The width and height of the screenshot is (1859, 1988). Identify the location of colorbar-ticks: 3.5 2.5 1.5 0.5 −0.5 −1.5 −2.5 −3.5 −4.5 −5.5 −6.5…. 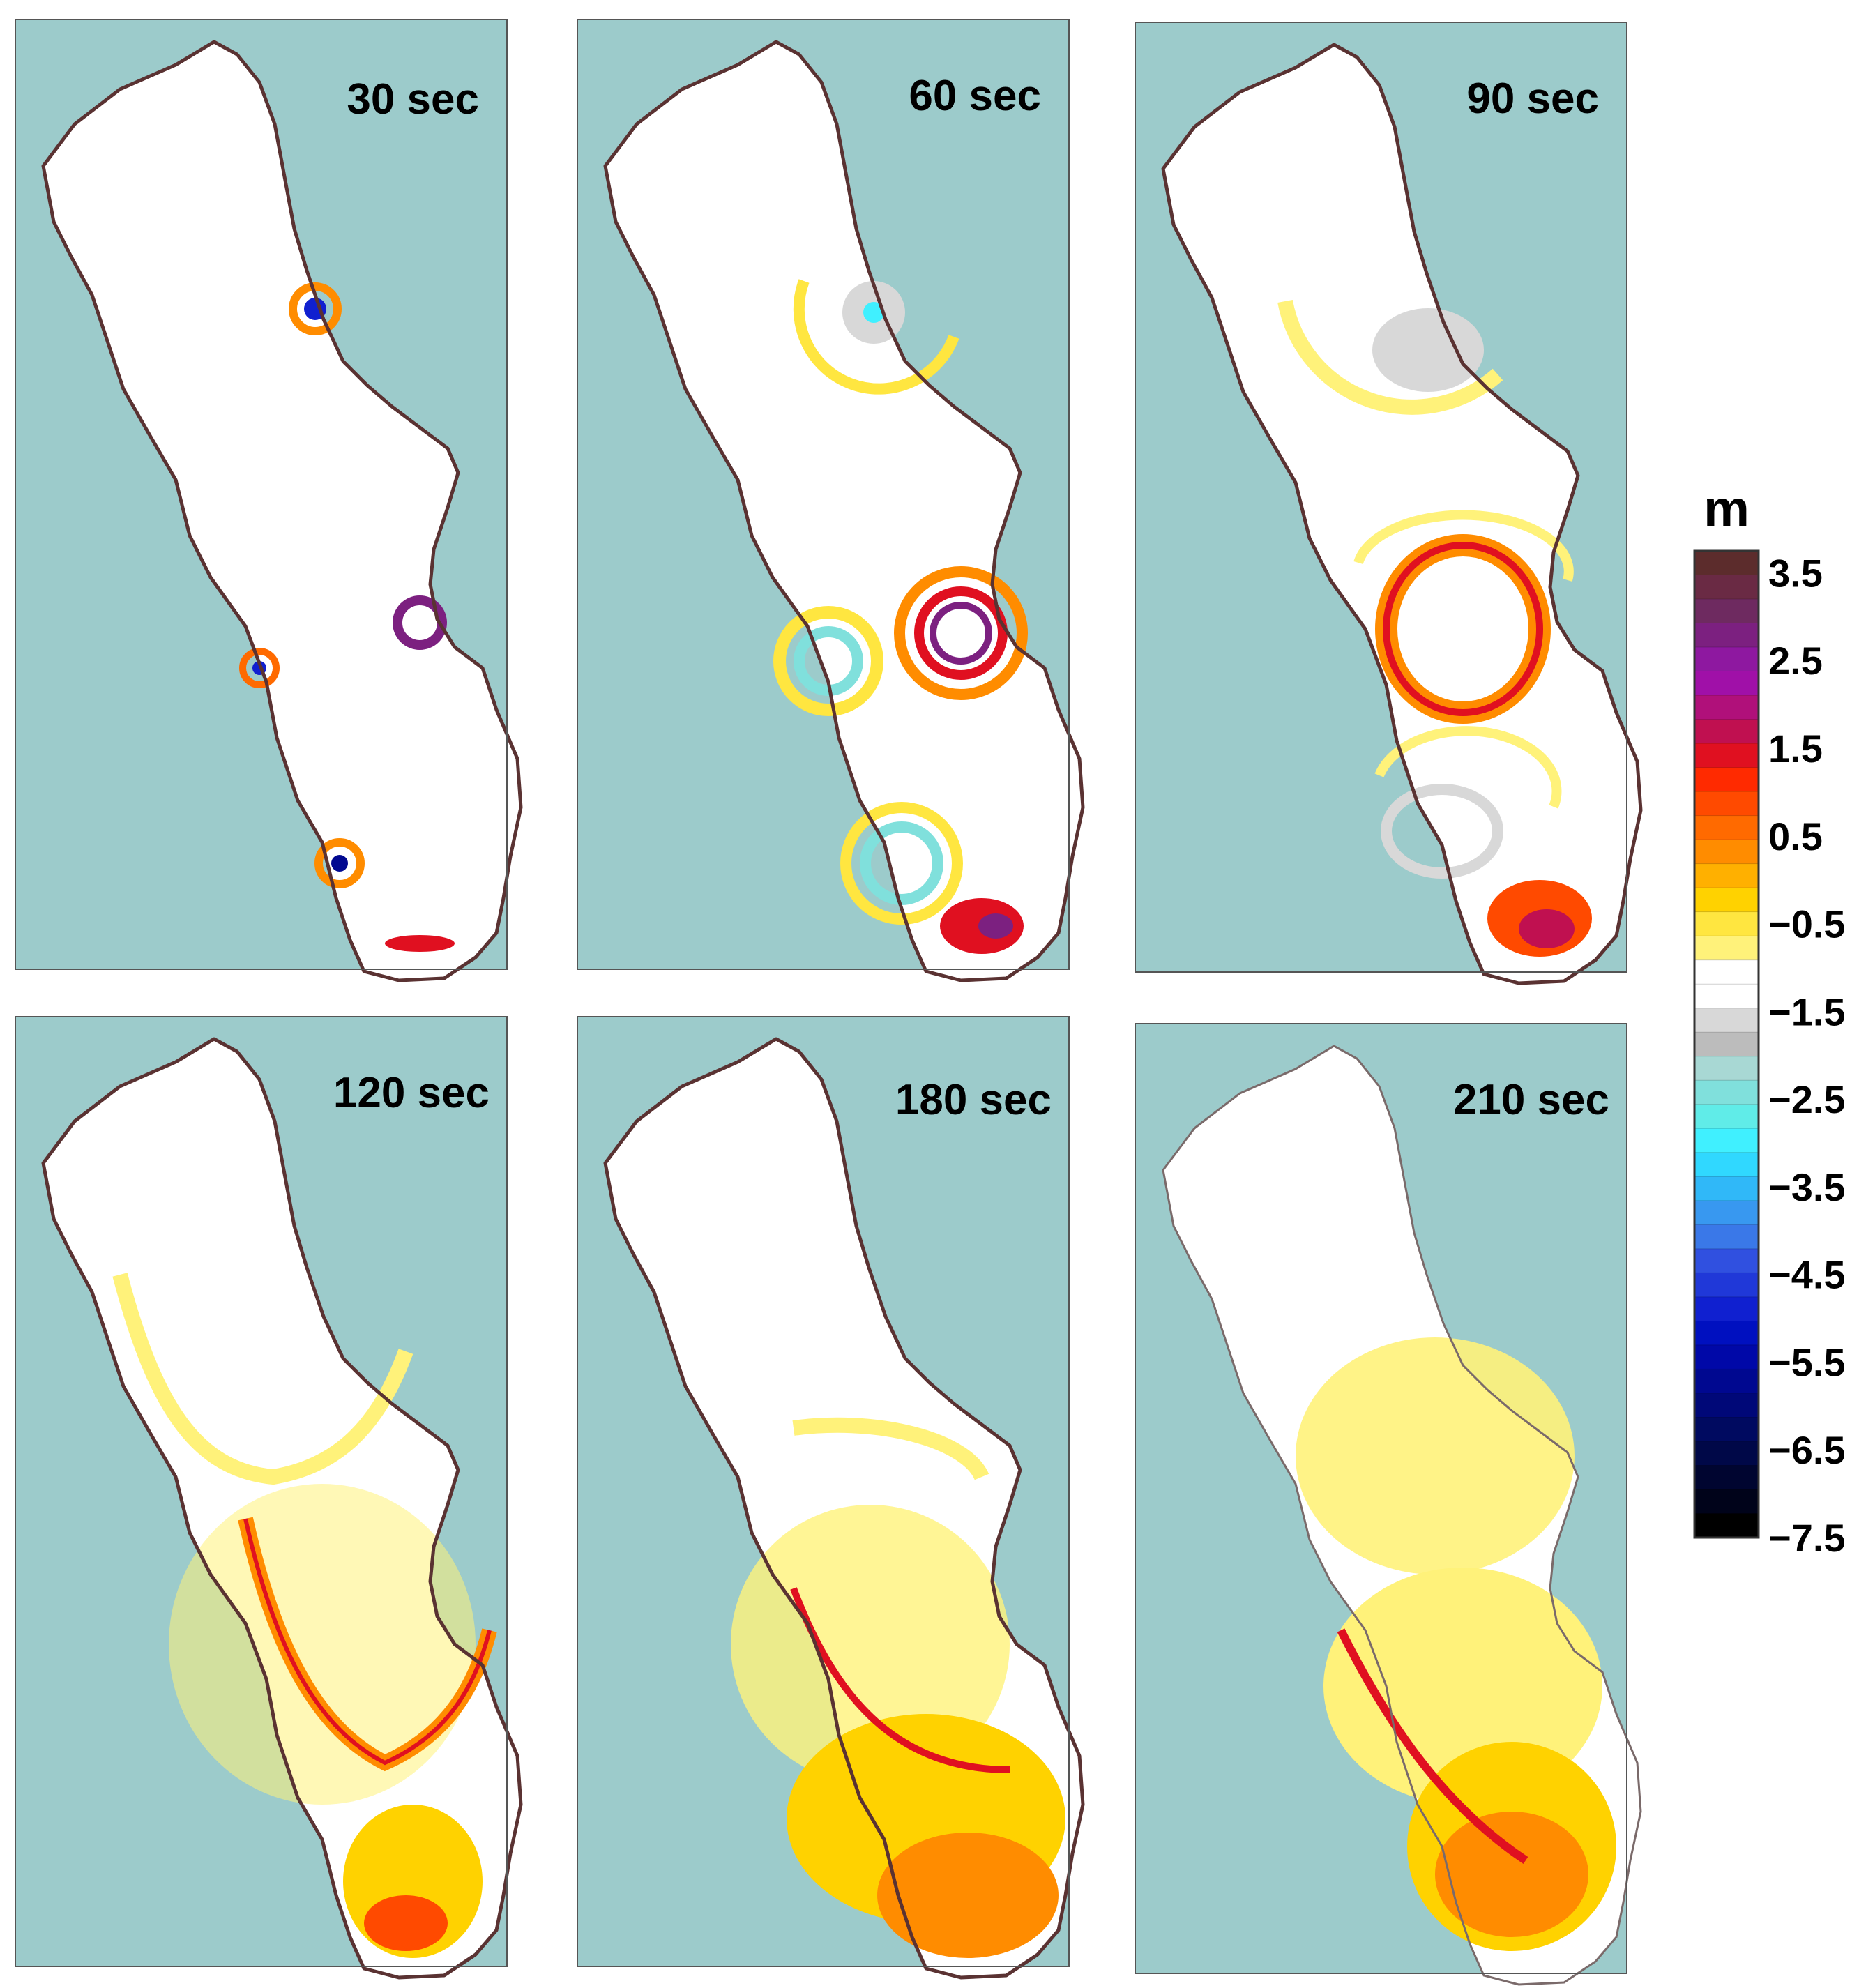
(1807, 1055).